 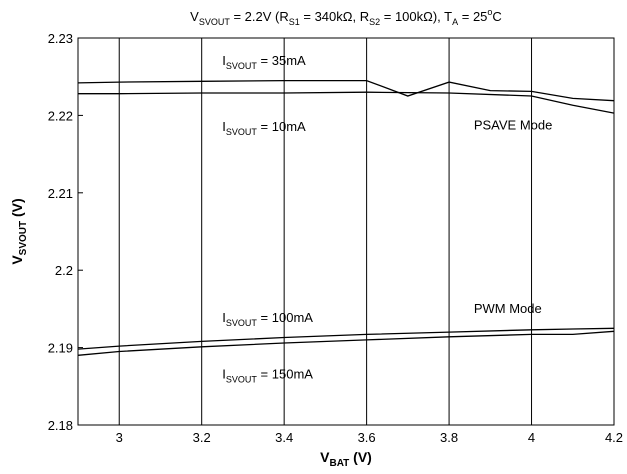 I want to click on x-tick-label: 3.8, so click(x=449, y=437).